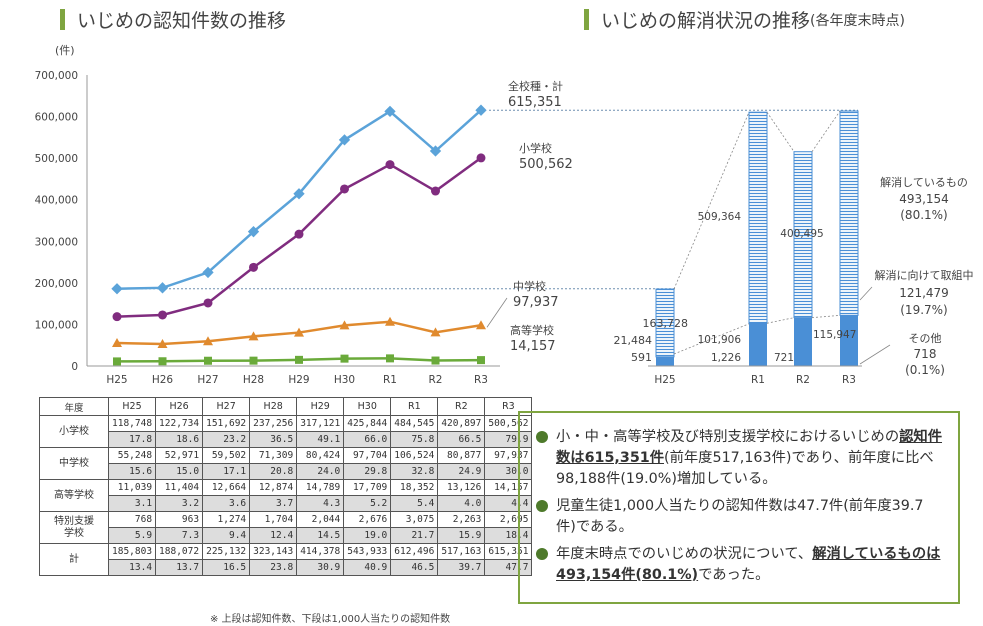  Describe the element at coordinates (74, 431) in the screenshot. I see `table-row-category: 小学校` at that location.